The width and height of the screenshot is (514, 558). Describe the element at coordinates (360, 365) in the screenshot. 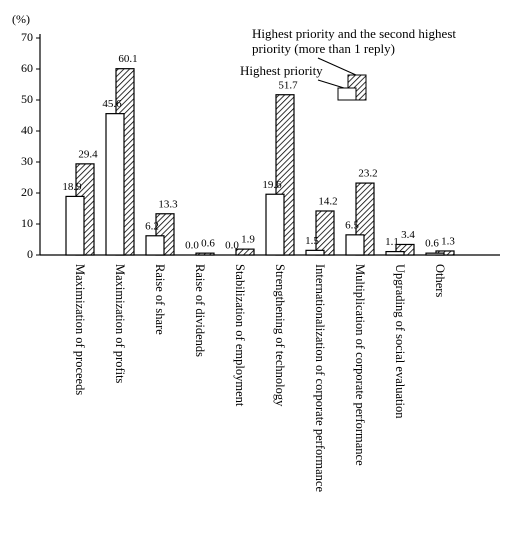

I see `x-tick-label: Multiplication of corporate performance` at that location.